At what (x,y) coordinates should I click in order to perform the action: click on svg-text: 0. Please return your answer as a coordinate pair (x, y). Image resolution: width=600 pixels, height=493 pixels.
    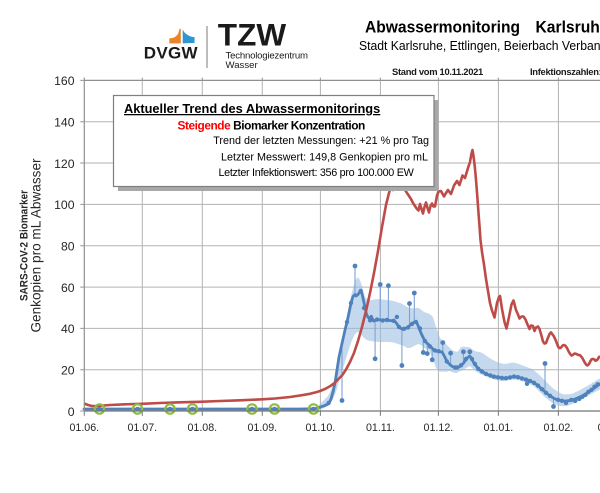
    Looking at the image, I should click on (71, 412).